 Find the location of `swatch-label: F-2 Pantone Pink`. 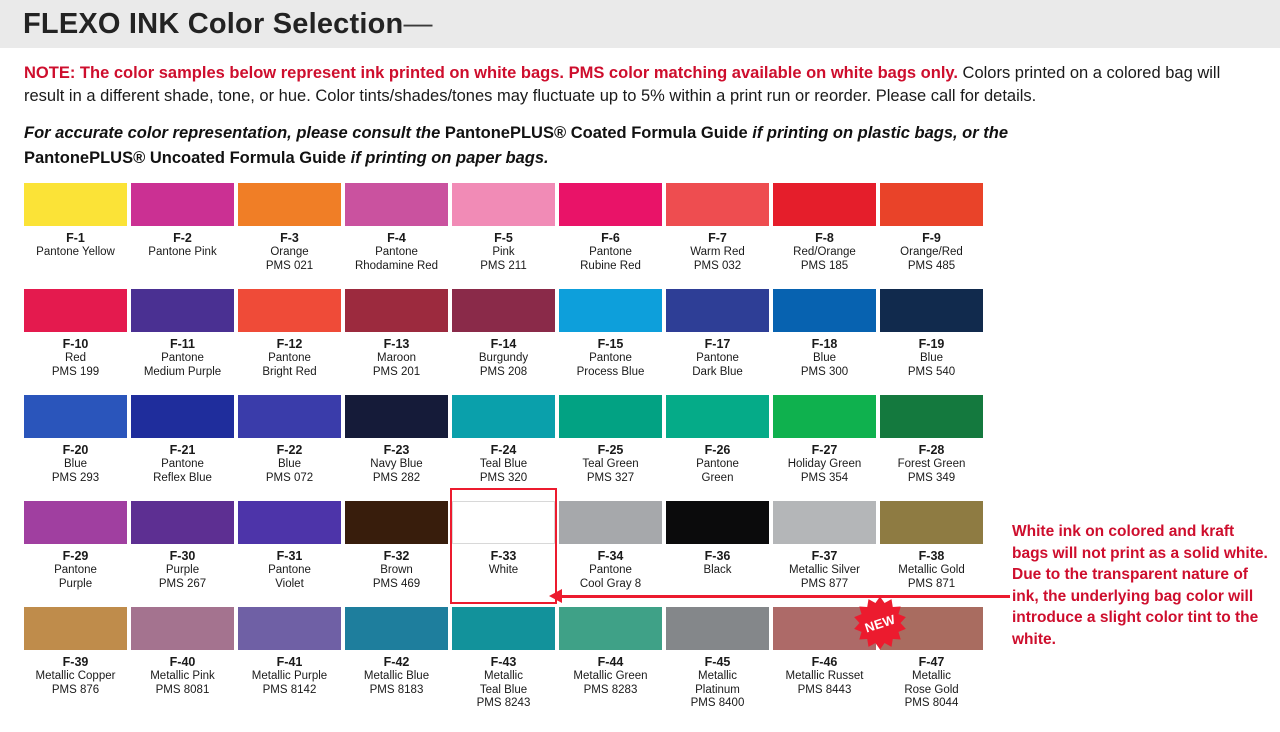

swatch-label: F-2 Pantone Pink is located at coordinates (182, 245).